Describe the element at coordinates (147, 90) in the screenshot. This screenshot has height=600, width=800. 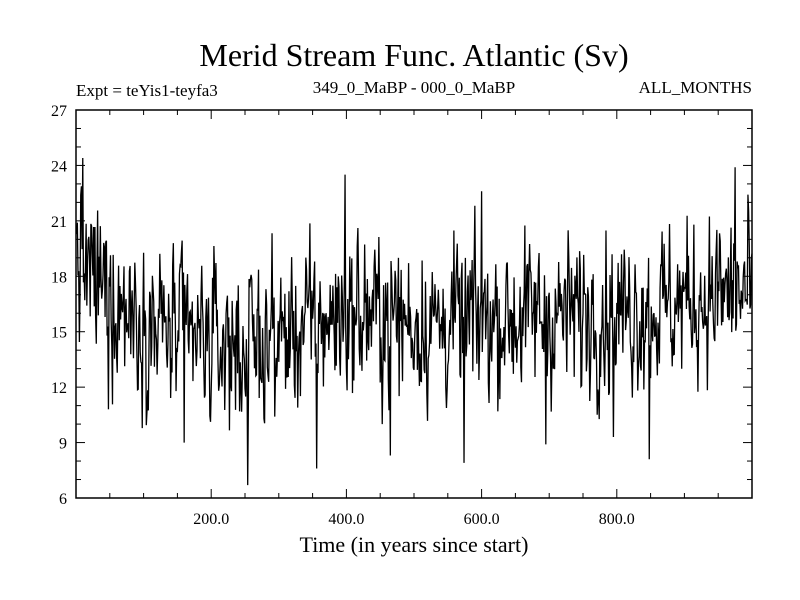
I see `experiment-label: Expt = teYis1-teyfa3` at that location.